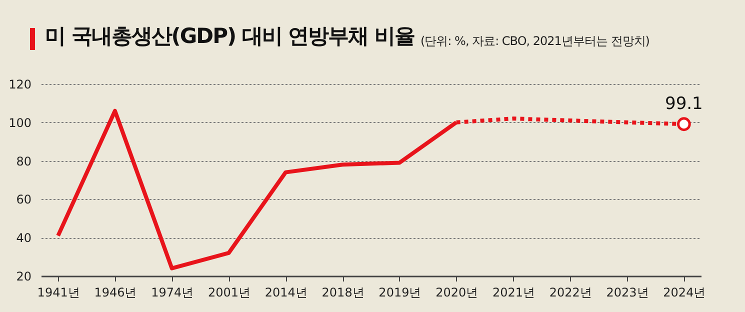 Image resolution: width=745 pixels, height=312 pixels. Describe the element at coordinates (684, 104) in the screenshot. I see `data-label: 99.1` at that location.